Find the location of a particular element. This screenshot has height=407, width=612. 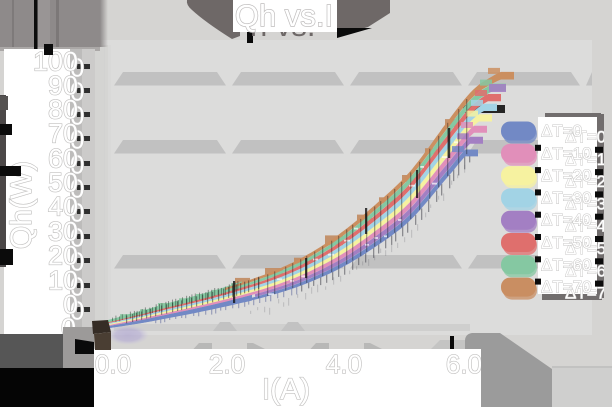

svg-text: I(A) is located at coordinates (286, 389).